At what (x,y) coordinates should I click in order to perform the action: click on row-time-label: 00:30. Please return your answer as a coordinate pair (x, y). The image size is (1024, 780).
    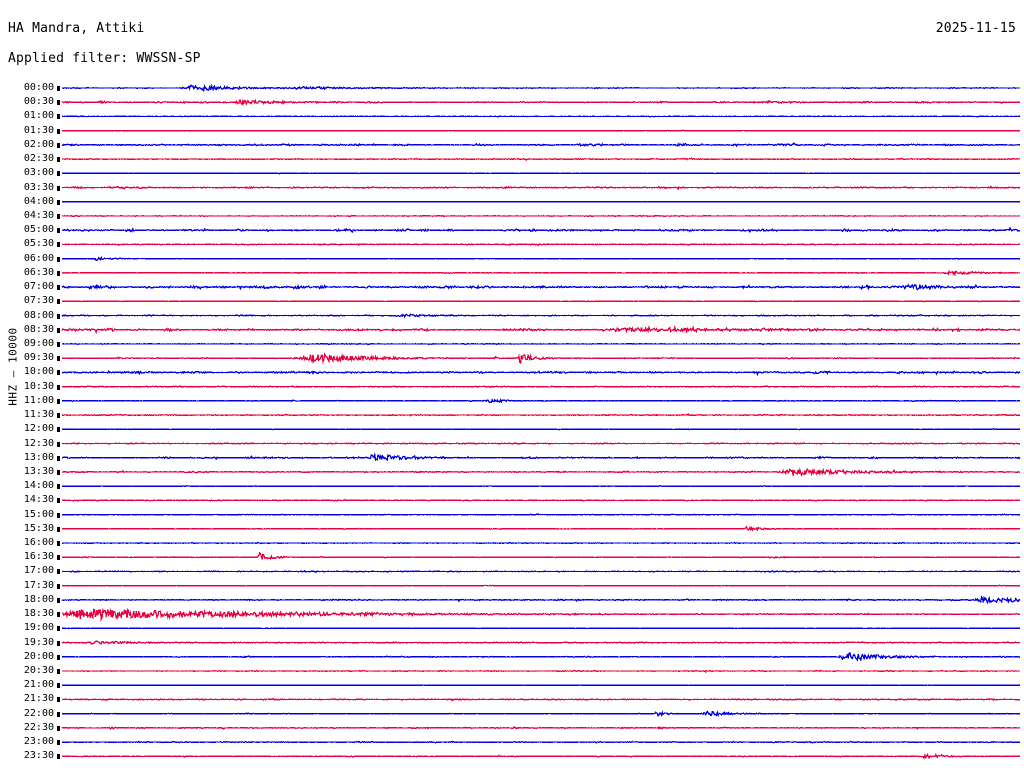
    Looking at the image, I should click on (38, 102).